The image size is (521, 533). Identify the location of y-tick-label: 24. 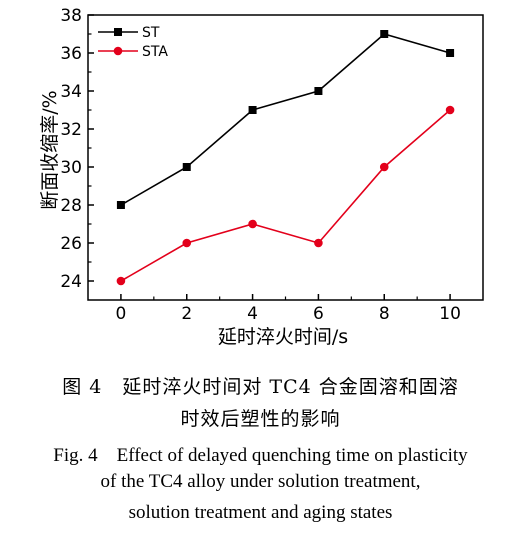
(71, 282).